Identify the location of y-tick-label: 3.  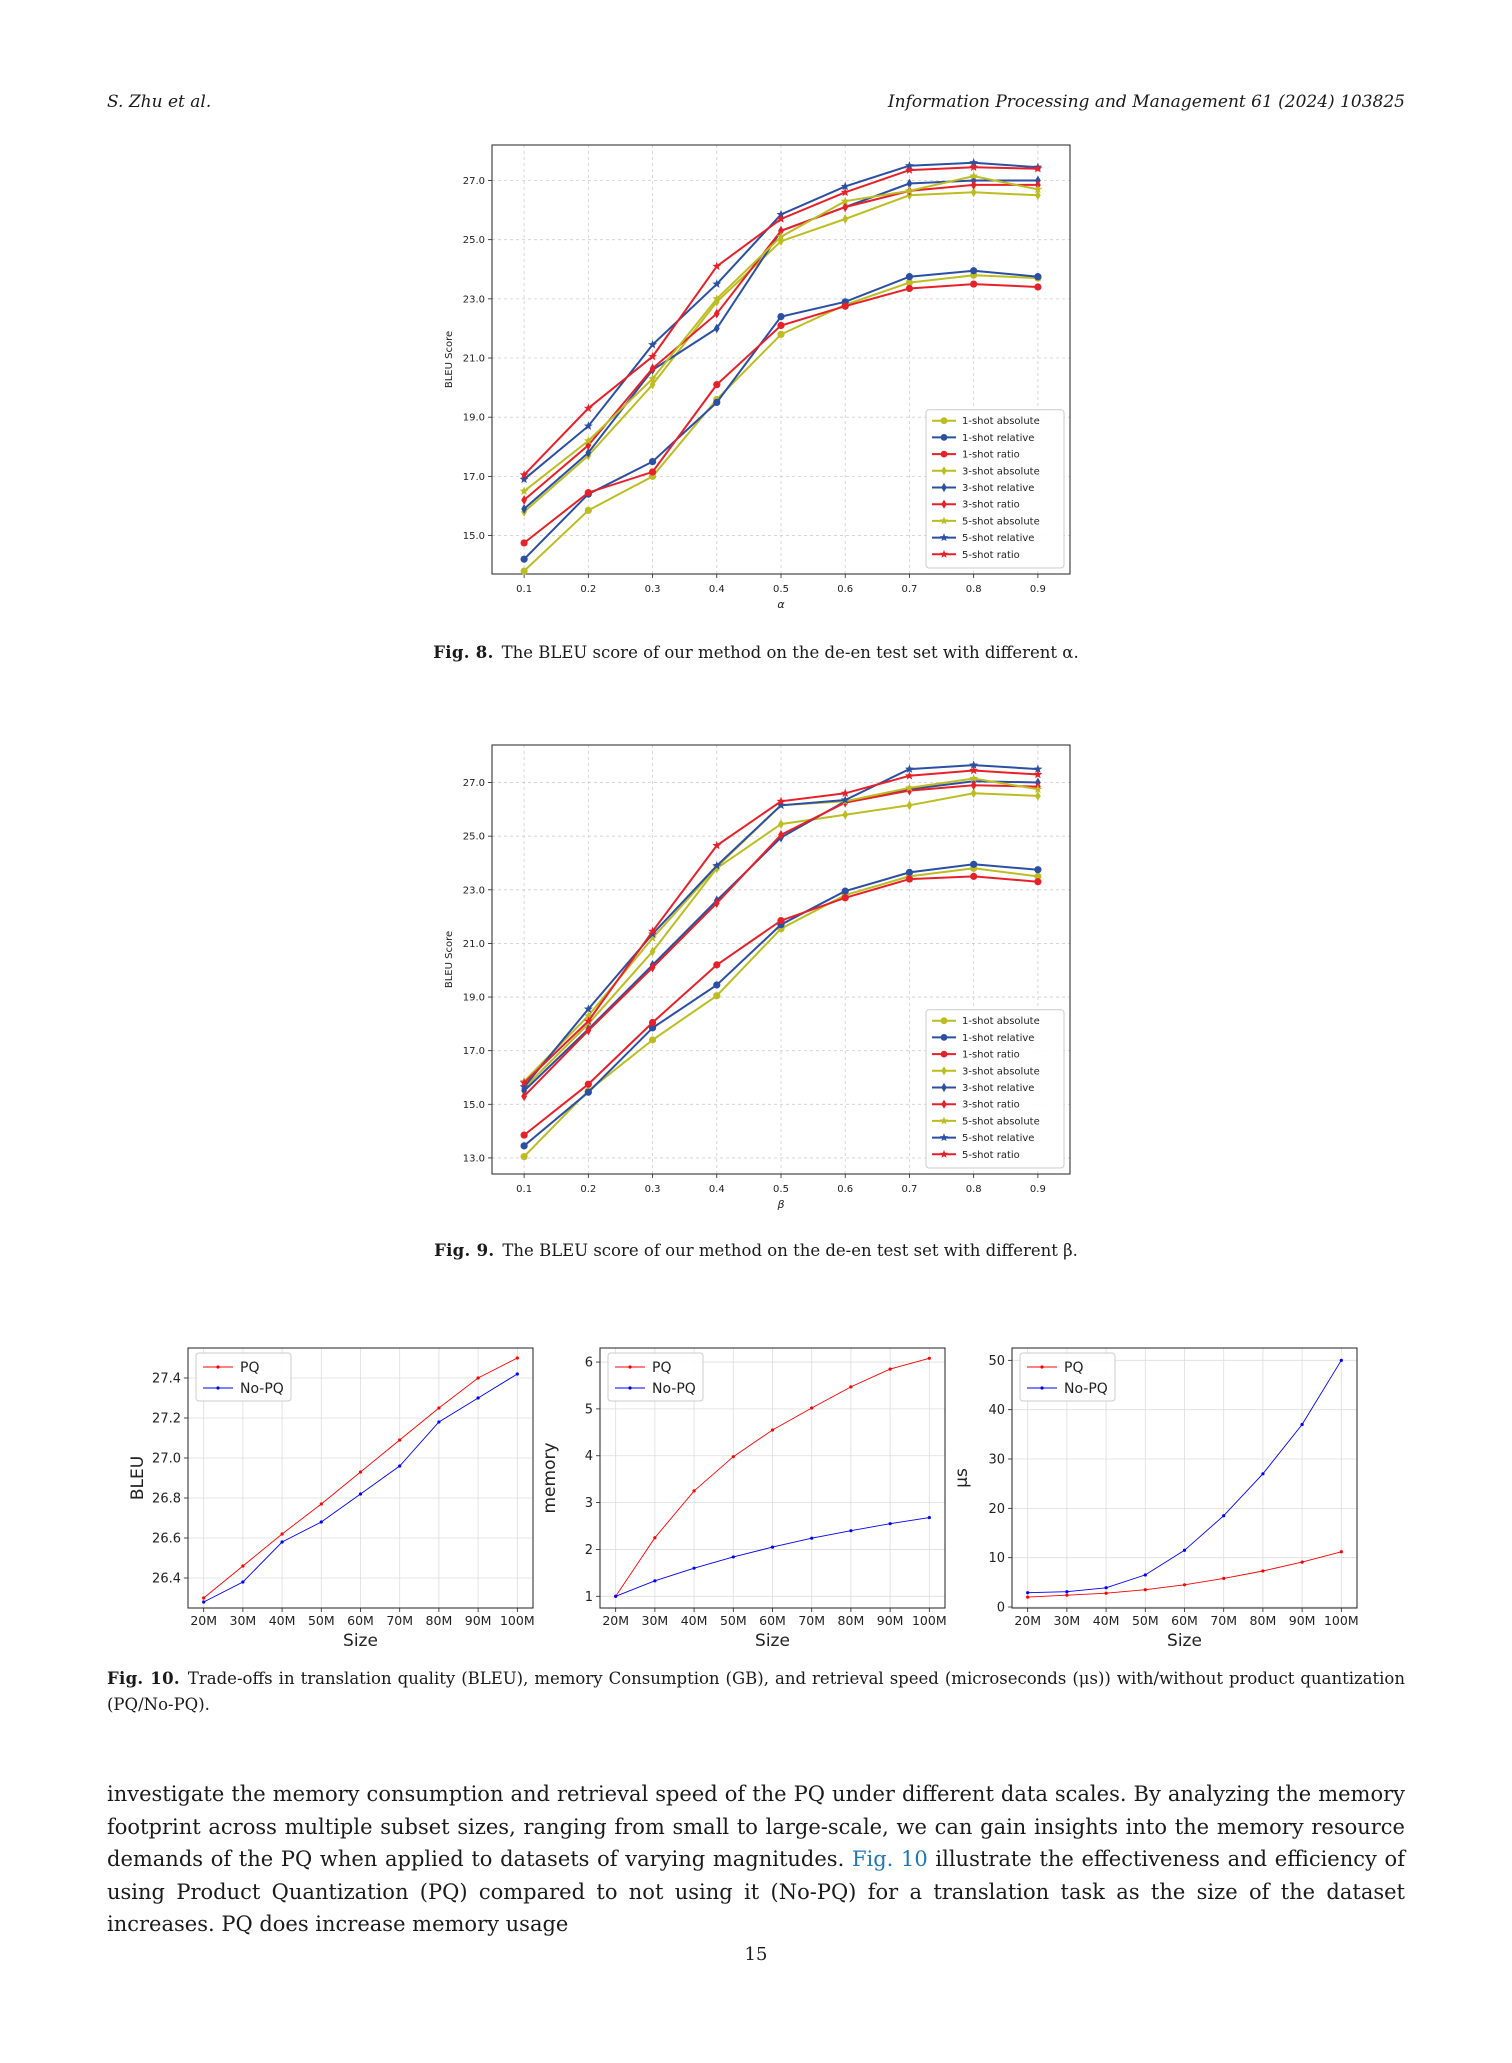
(589, 1503).